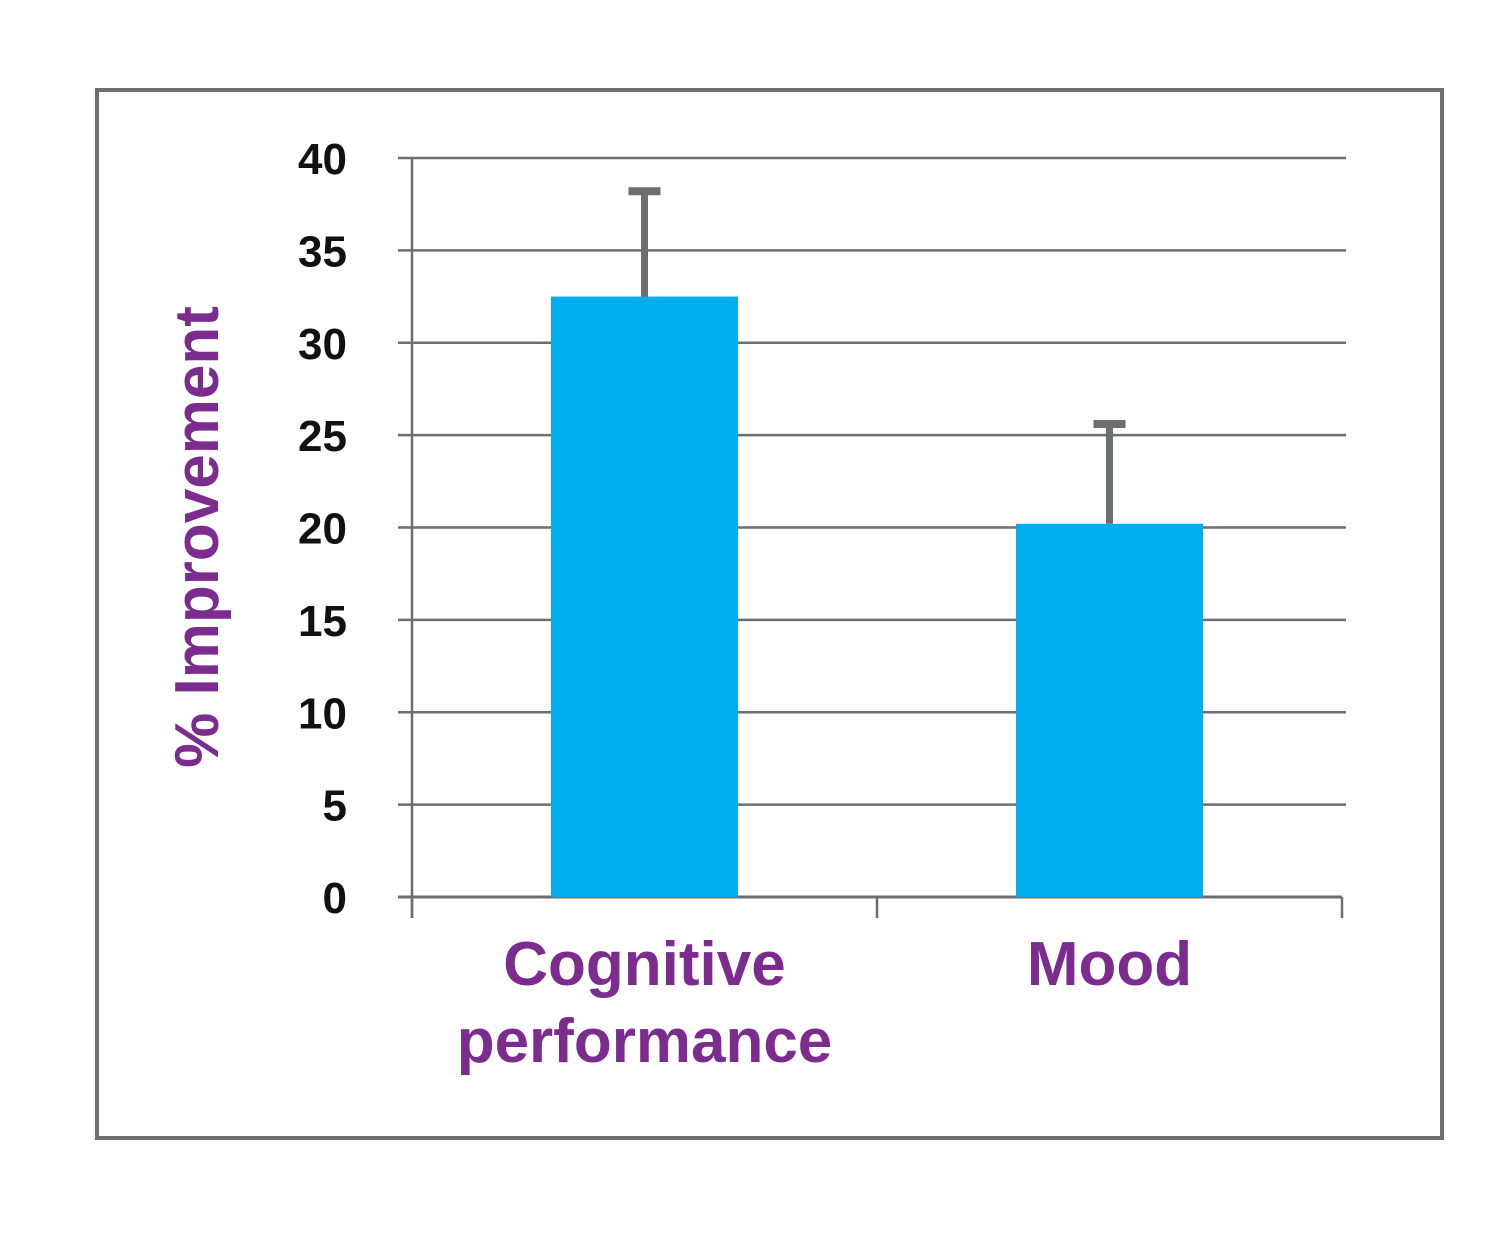 The width and height of the screenshot is (1500, 1233). Describe the element at coordinates (335, 806) in the screenshot. I see `y-tick-label: 5` at that location.